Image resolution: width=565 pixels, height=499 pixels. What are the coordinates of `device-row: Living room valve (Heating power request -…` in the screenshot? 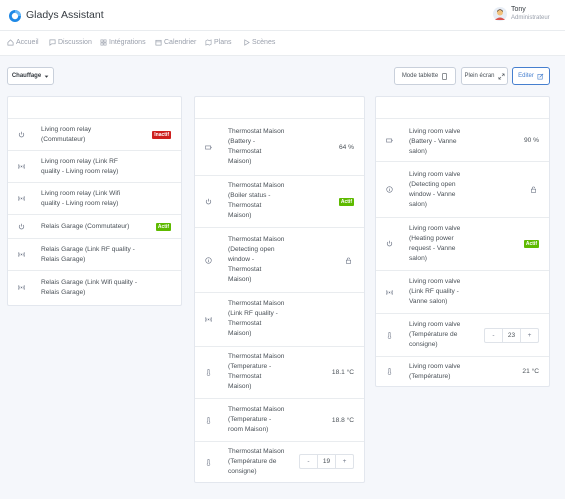 It's located at (462, 244).